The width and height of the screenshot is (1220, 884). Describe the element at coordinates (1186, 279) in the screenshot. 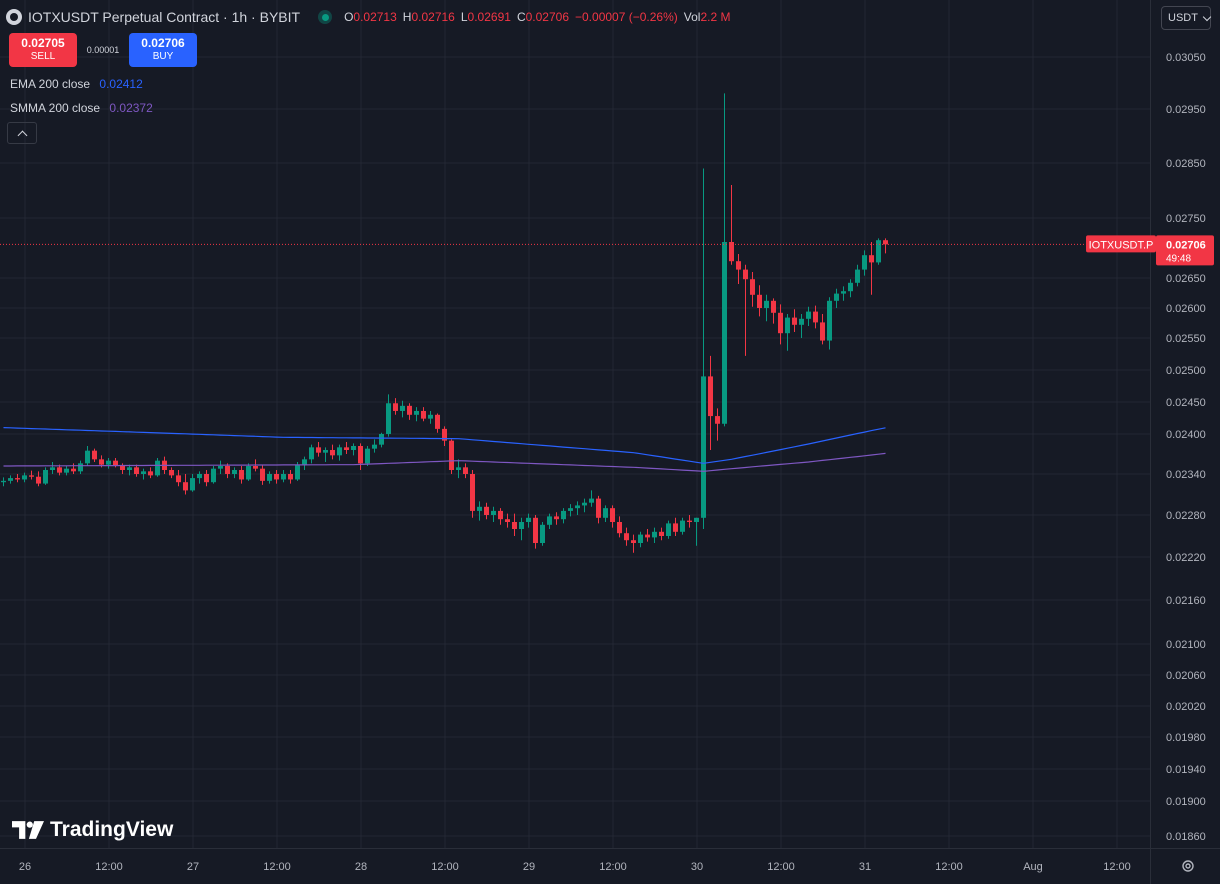

I see `y-tick-label: 0.02650` at that location.